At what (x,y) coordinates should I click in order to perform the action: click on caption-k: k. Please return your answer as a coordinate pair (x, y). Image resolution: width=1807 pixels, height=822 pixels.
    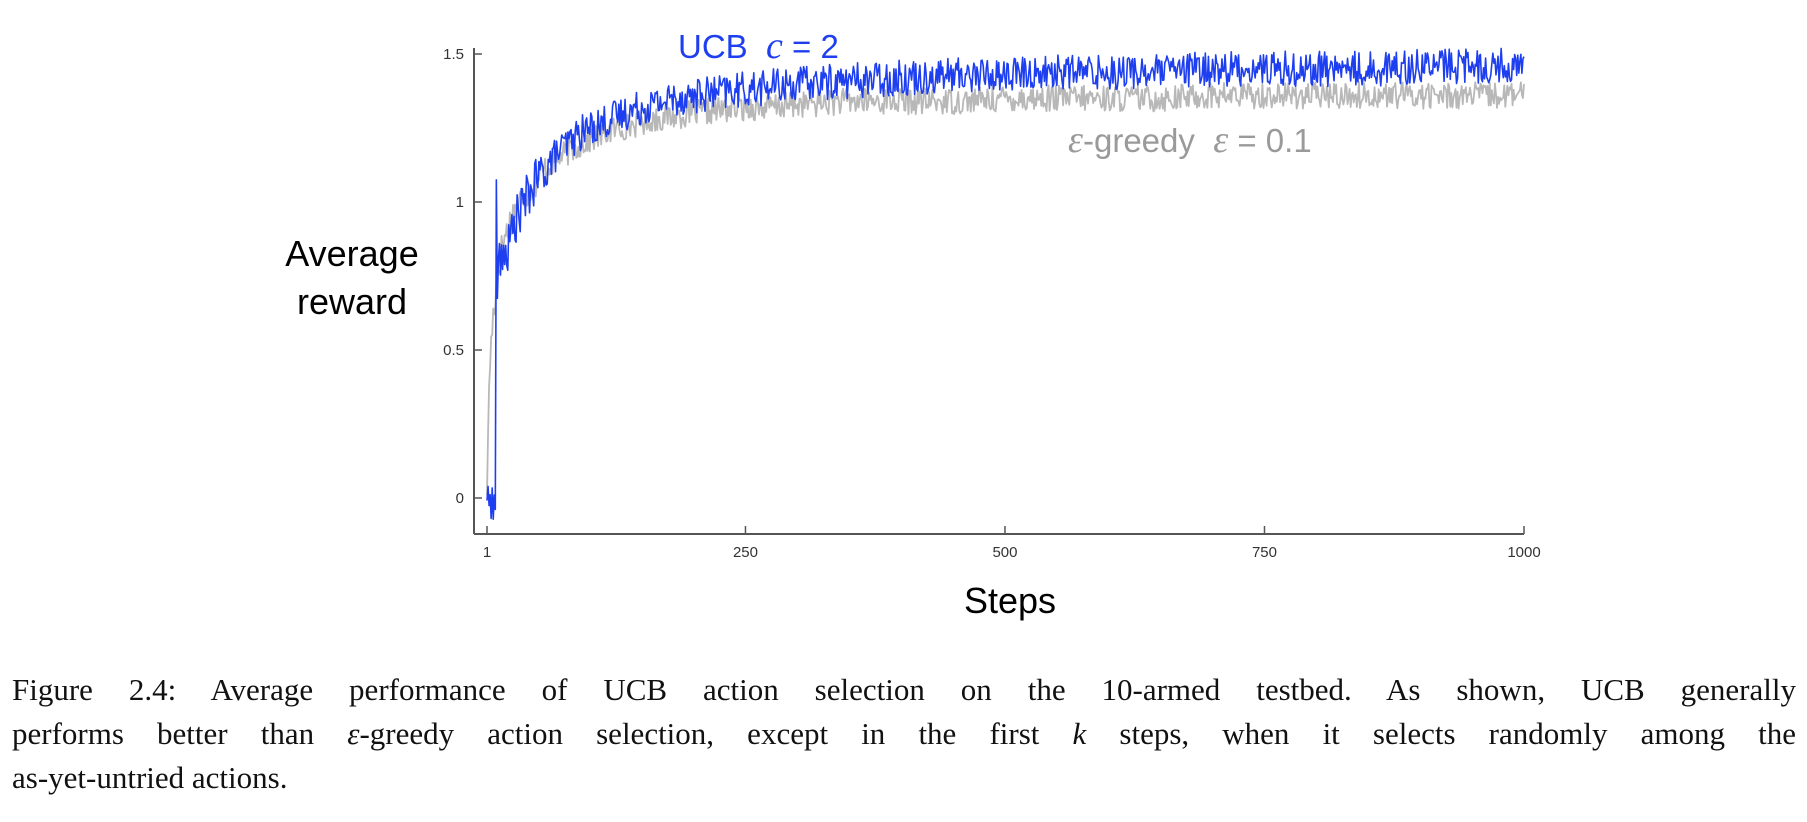
    Looking at the image, I should click on (1079, 733).